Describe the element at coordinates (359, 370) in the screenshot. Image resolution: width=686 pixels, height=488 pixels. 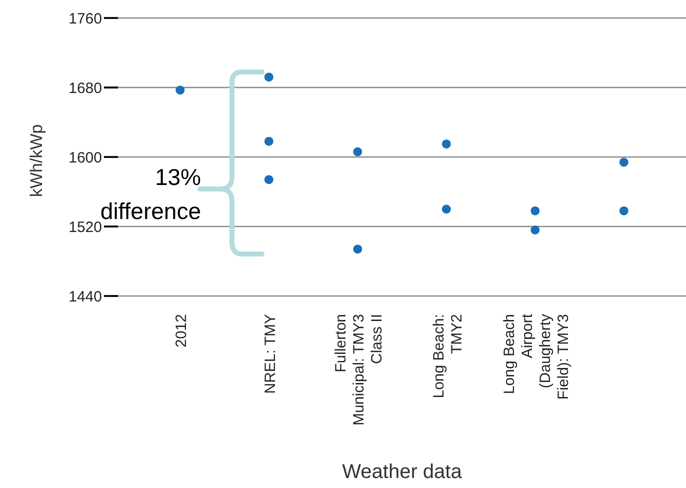
I see `x-tick-label: Fullerton Municipal: TMY3 Class II` at that location.